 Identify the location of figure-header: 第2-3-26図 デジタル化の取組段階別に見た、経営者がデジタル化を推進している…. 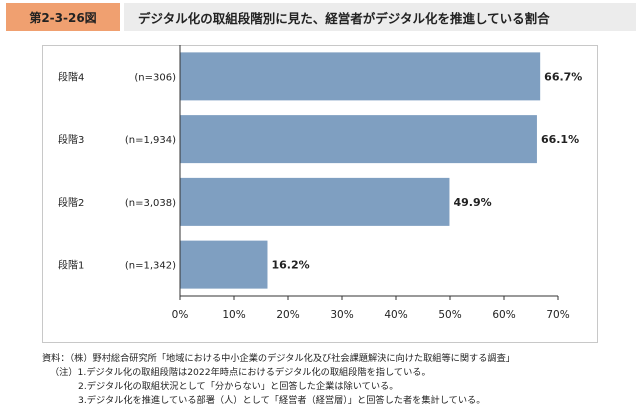
(320, 17).